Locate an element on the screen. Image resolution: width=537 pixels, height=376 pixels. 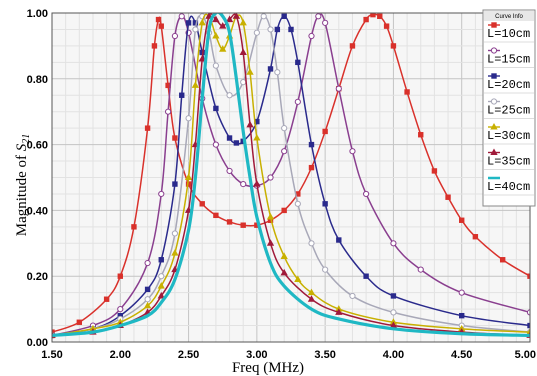
y-axis-title-subscript: 21 is located at coordinates (26, 139).